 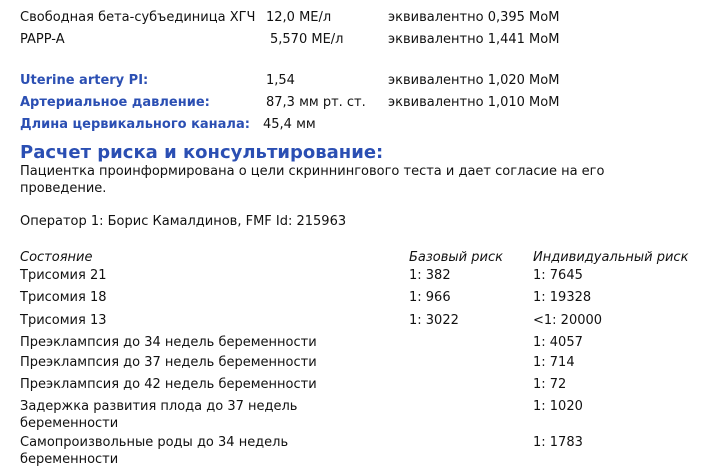 What do you see at coordinates (168, 384) in the screenshot?
I see `row-condition: Преэклампсия до 42 недель беременности` at bounding box center [168, 384].